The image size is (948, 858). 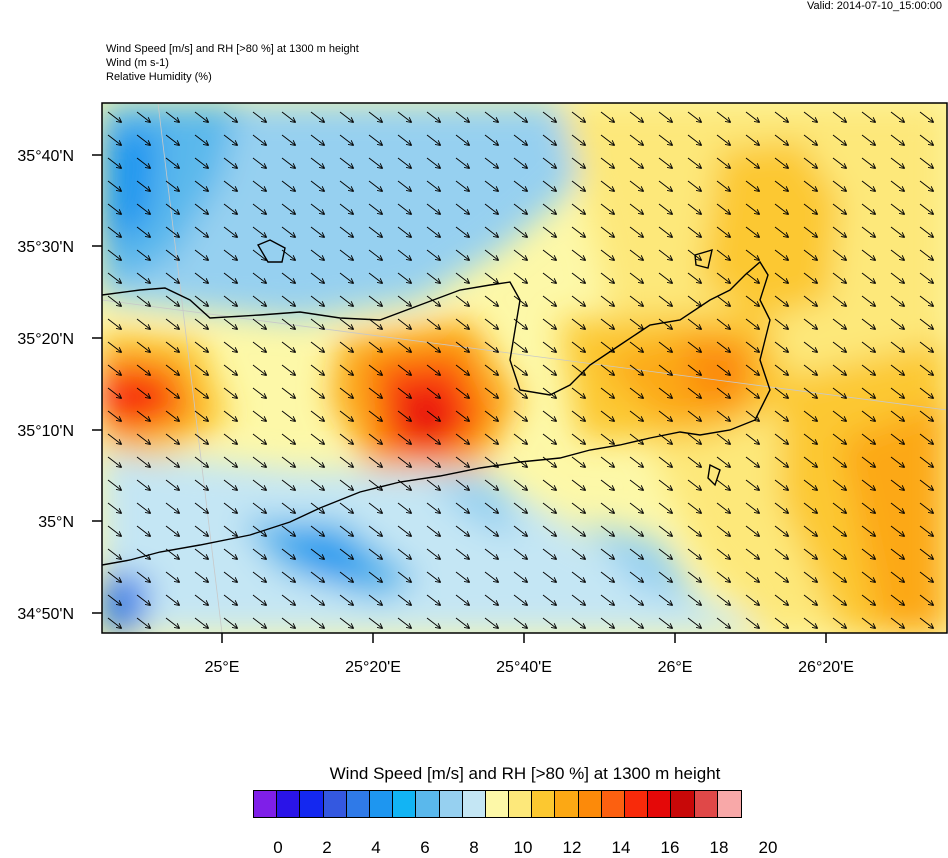 What do you see at coordinates (45, 247) in the screenshot?
I see `lat-label: 35°30'N` at bounding box center [45, 247].